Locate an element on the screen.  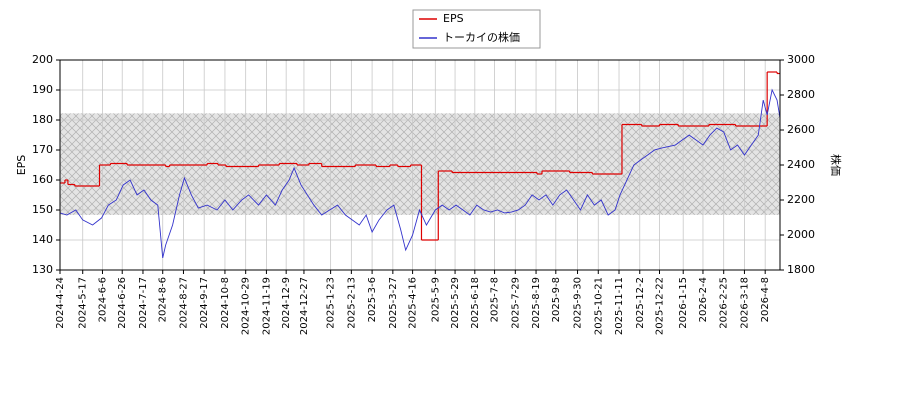
x-tick-label: 2026-1-15 is located at coordinates (683, 303).